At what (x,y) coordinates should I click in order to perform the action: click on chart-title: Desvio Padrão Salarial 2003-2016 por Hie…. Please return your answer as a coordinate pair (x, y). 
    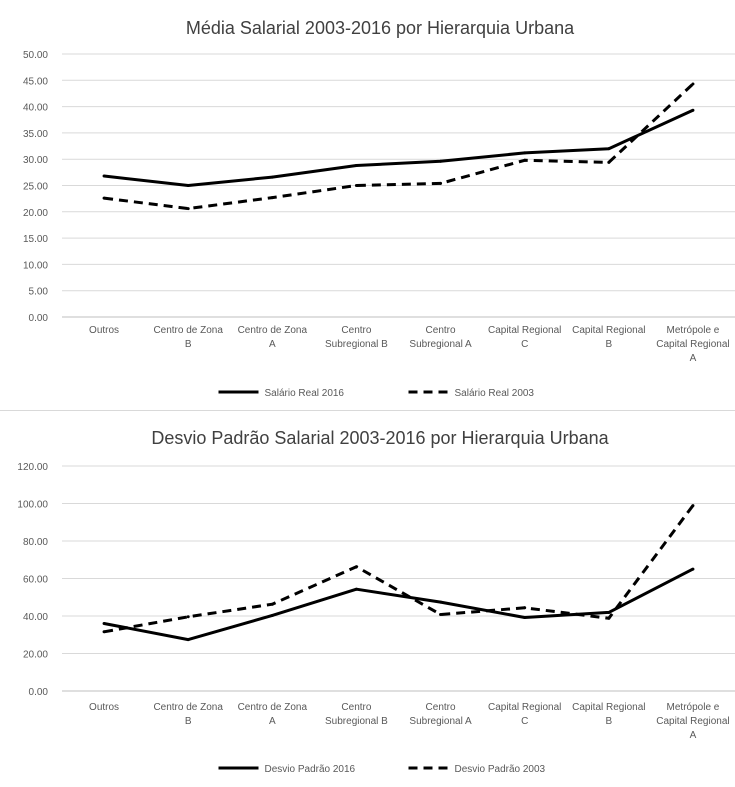
    Looking at the image, I should click on (380, 438).